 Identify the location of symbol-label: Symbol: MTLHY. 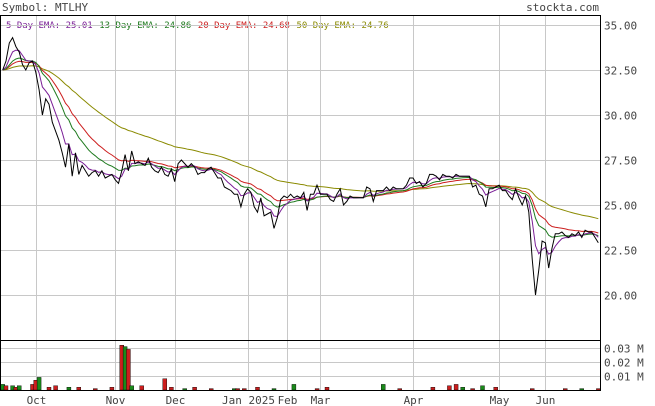
(45, 7).